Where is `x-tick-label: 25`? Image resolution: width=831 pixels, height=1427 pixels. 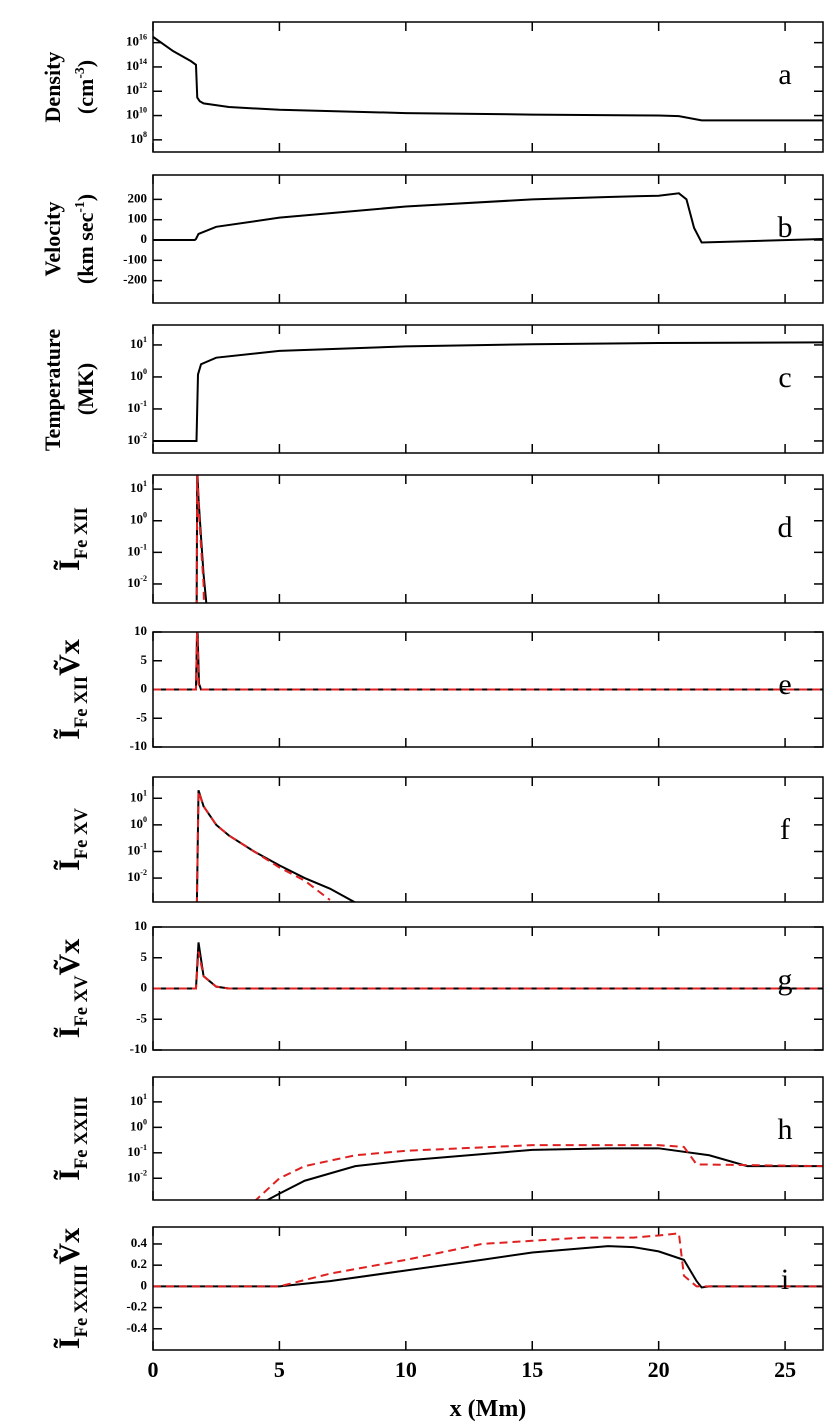 x-tick-label: 25 is located at coordinates (785, 1369).